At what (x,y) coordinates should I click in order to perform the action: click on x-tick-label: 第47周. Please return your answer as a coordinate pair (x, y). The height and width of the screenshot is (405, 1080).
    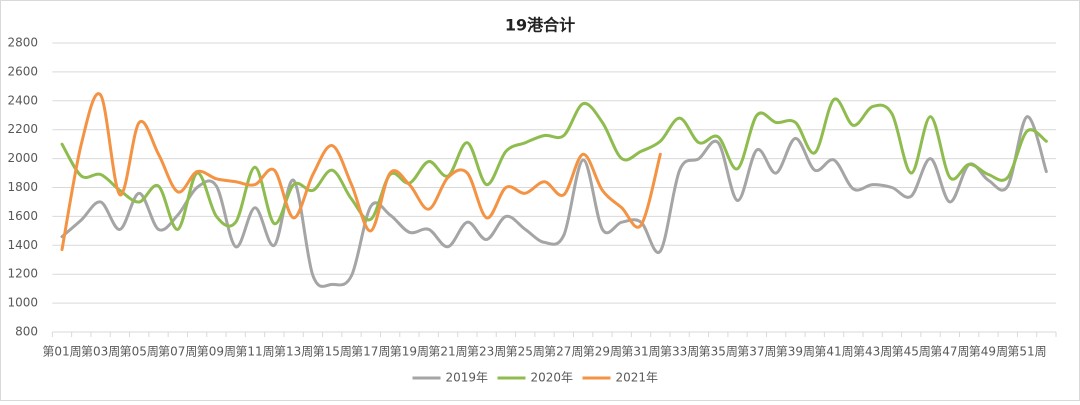
    Looking at the image, I should click on (949, 352).